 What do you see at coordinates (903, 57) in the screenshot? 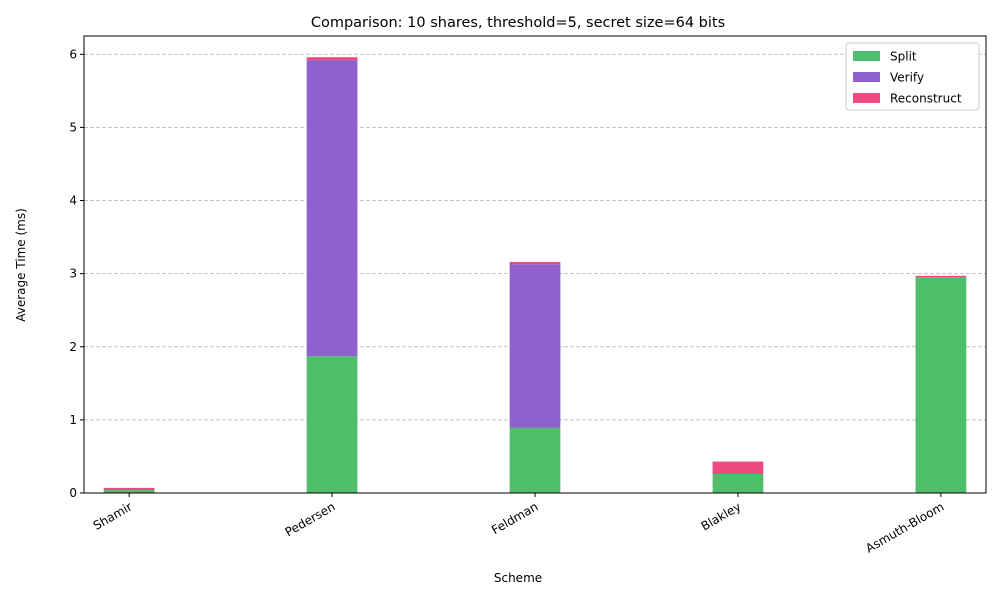
I see `legend-label-split: Split` at bounding box center [903, 57].